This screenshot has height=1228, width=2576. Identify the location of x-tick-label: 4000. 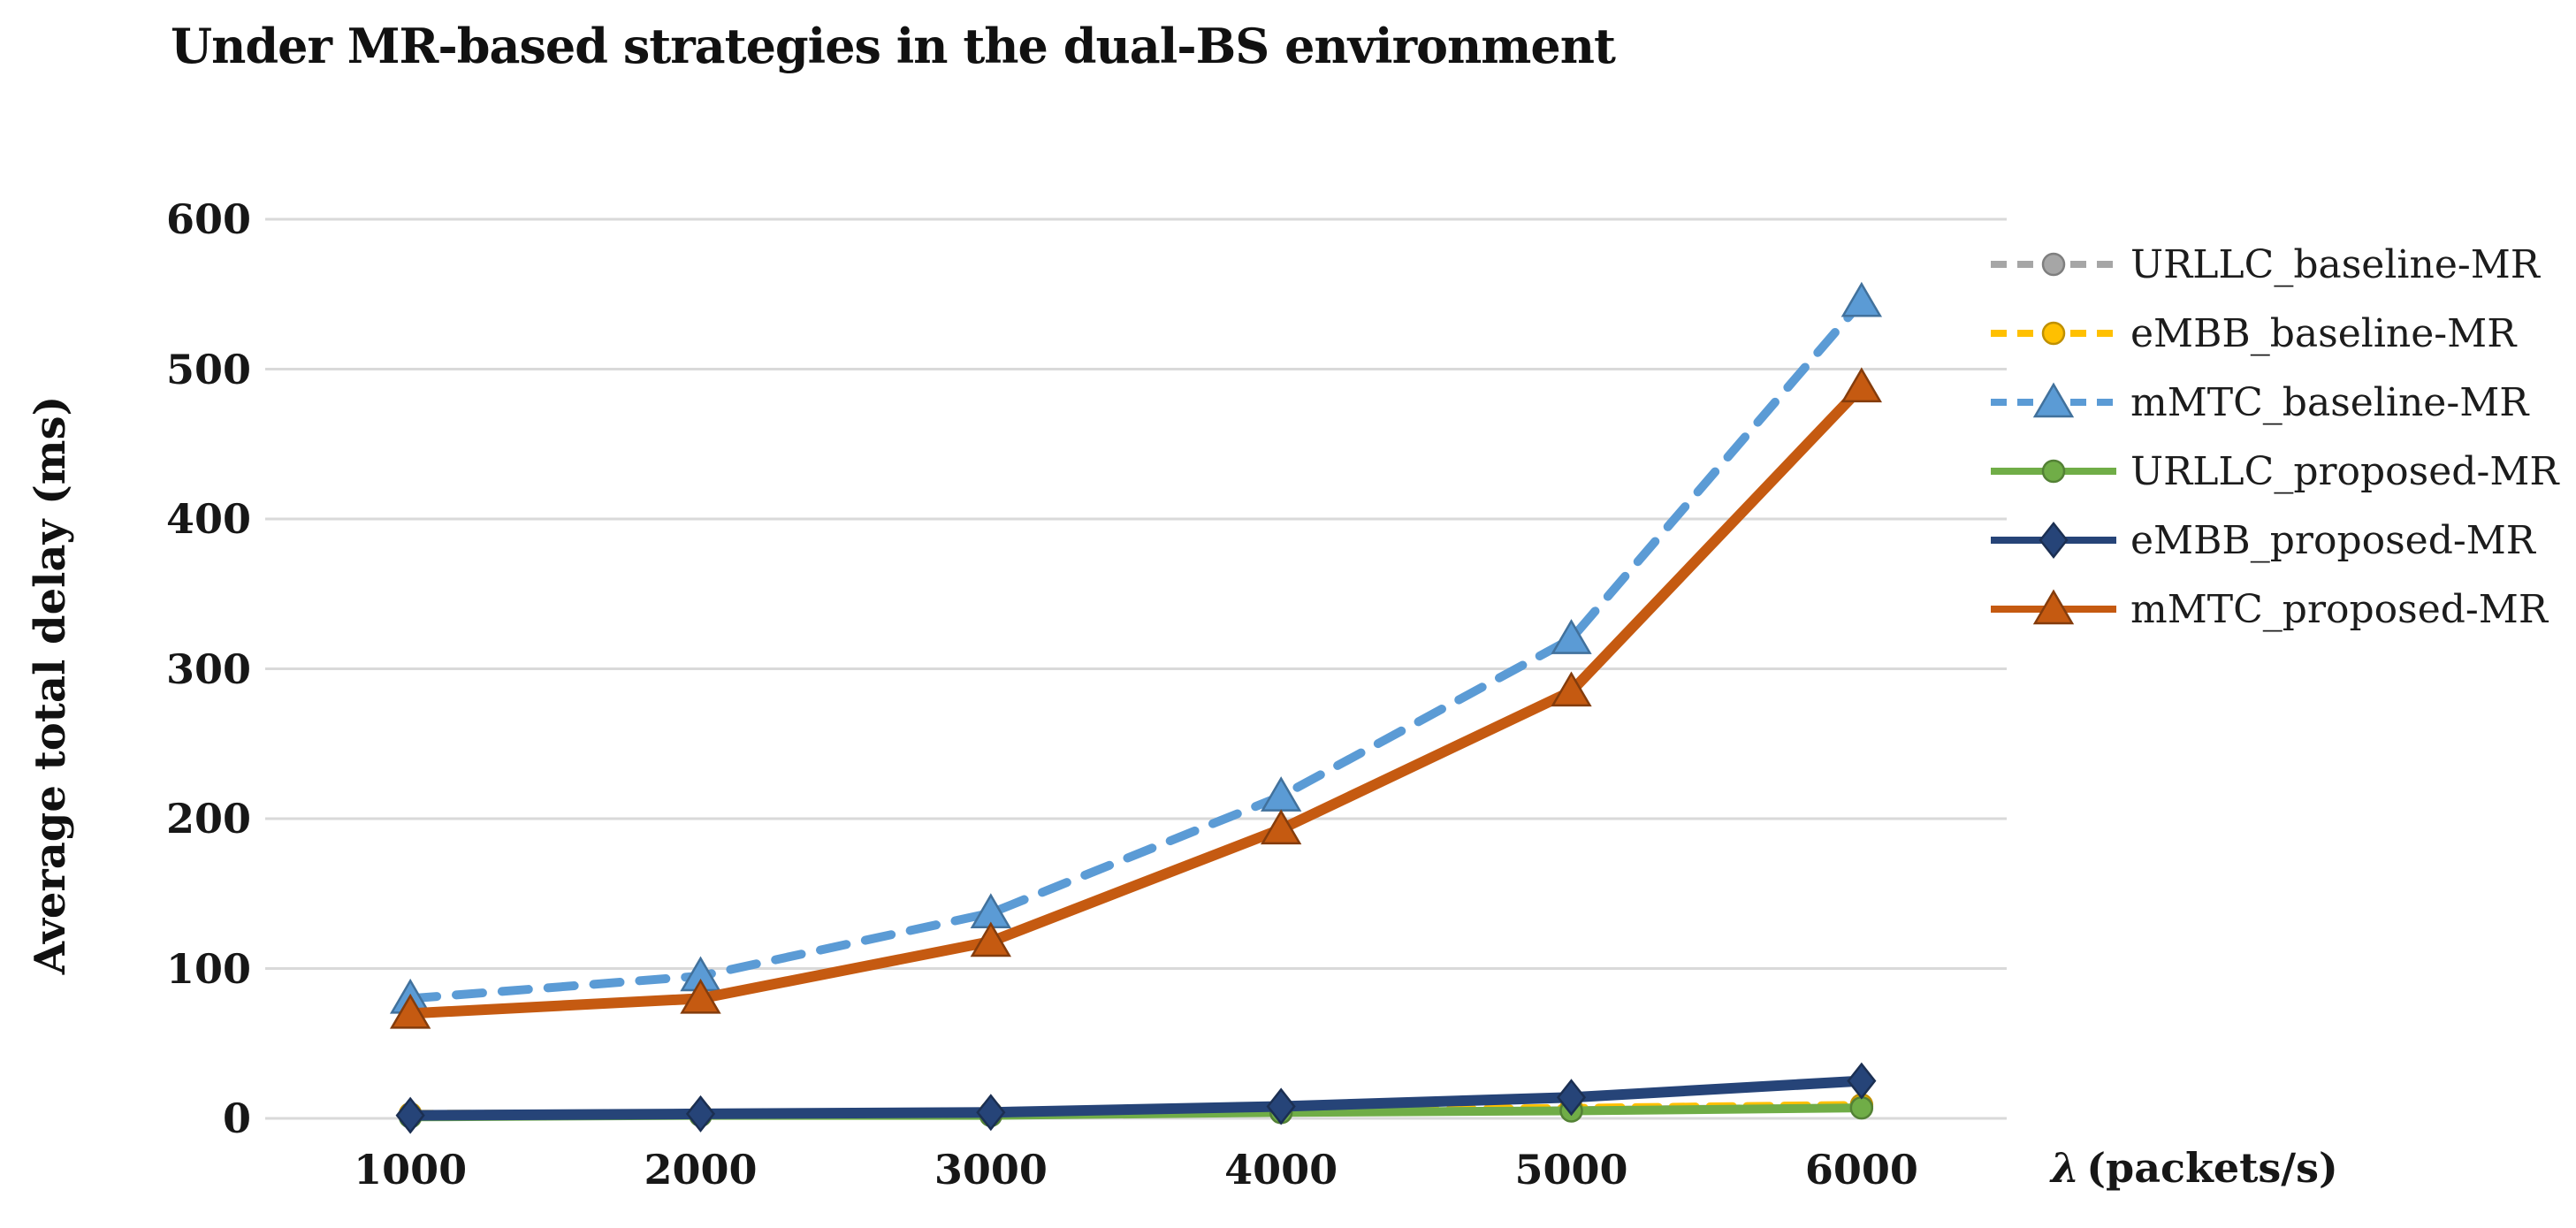
(1281, 1170).